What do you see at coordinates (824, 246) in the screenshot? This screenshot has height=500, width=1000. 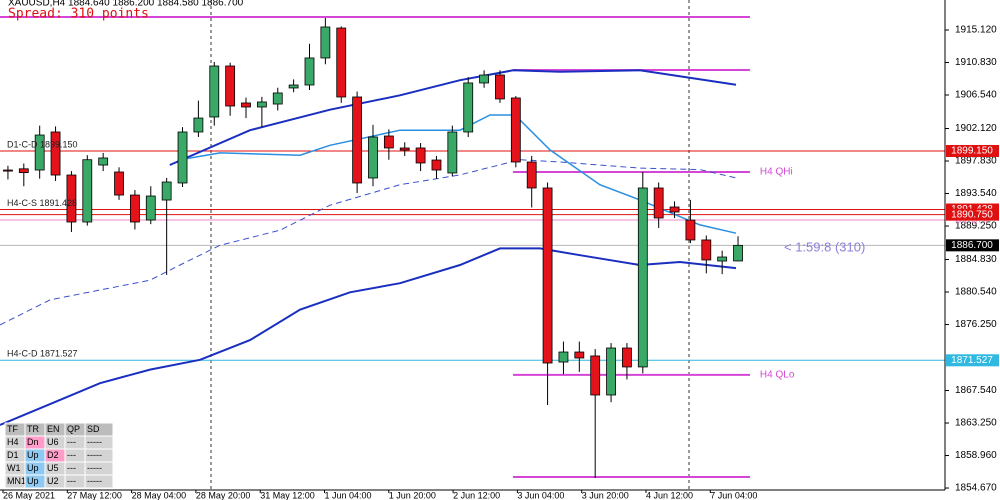 I see `countdown: < 1:59:8 (310)` at bounding box center [824, 246].